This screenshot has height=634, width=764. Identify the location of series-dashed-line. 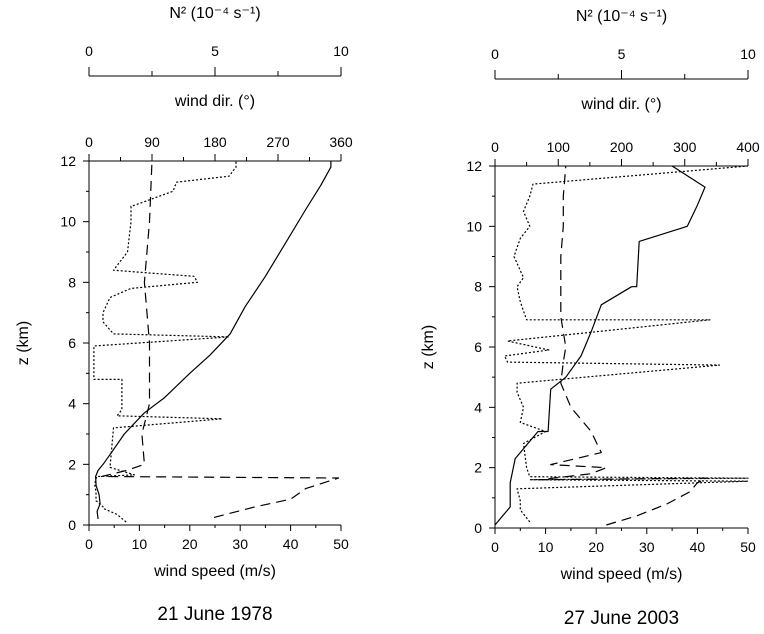
(624, 345).